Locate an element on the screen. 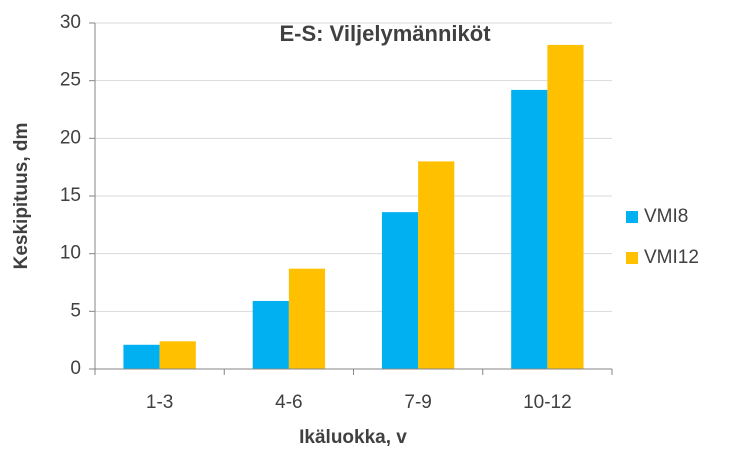  legend-label: VMI8 is located at coordinates (666, 216).